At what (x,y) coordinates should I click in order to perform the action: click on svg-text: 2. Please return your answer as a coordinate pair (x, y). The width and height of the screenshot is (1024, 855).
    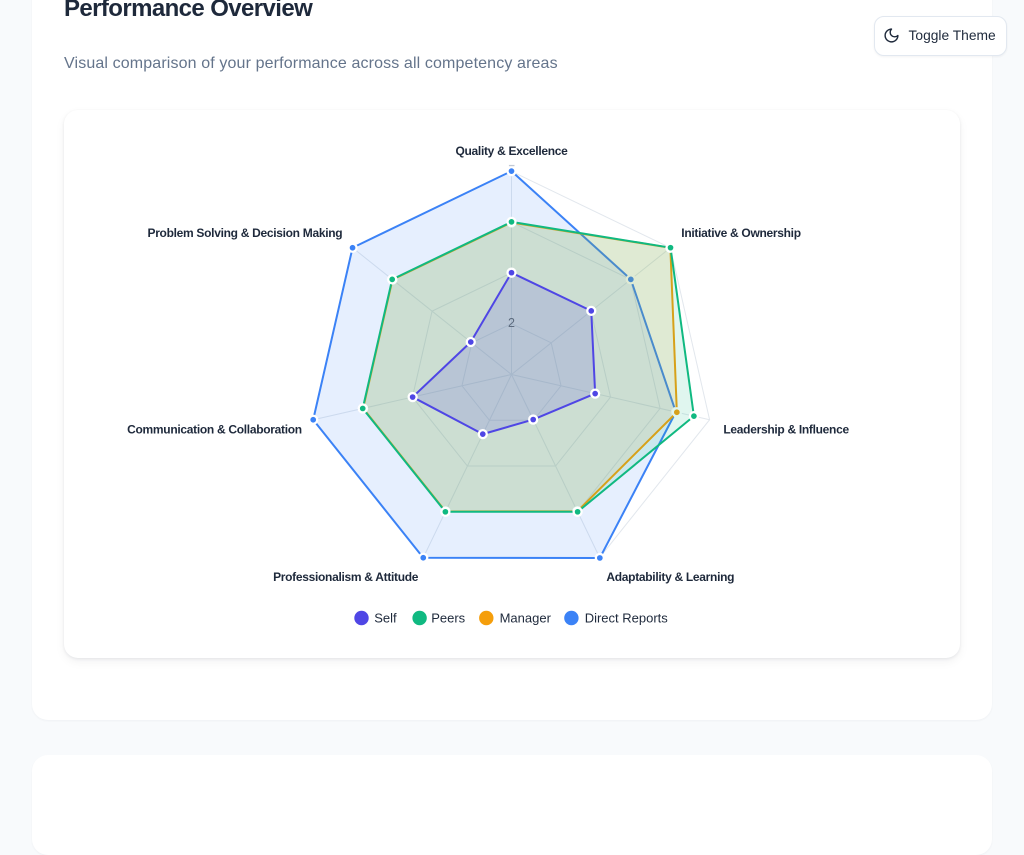
    Looking at the image, I should click on (511, 323).